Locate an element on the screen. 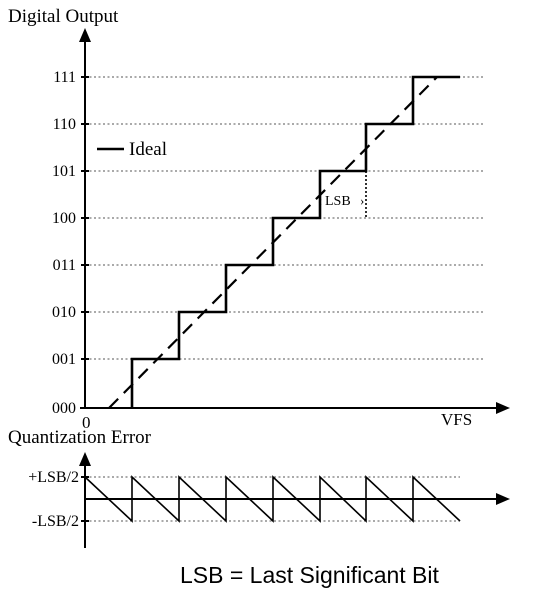  legend: Ideal is located at coordinates (132, 149).